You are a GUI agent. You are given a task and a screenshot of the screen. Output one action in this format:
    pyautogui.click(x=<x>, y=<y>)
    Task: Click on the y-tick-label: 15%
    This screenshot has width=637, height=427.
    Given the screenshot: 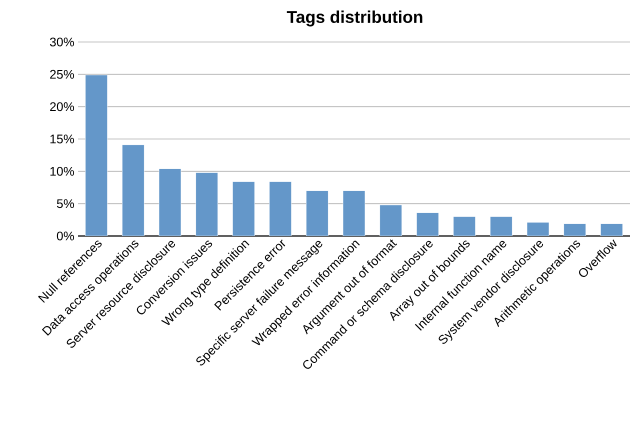 What is the action you would take?
    pyautogui.click(x=62, y=139)
    